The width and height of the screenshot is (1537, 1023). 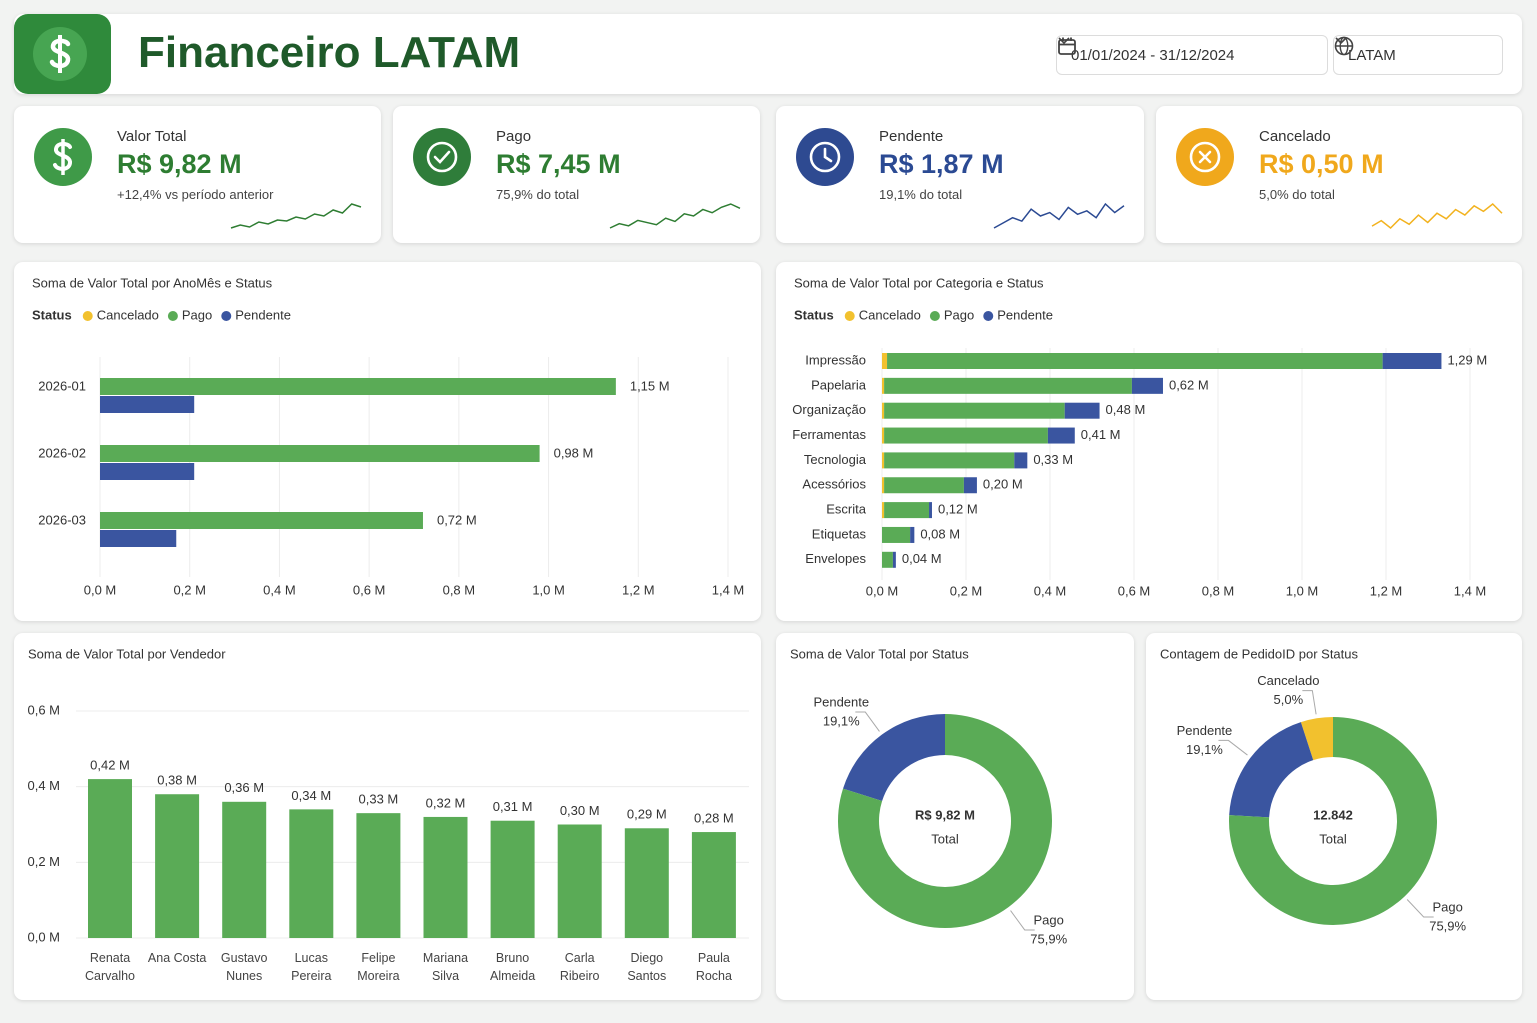 I want to click on slice-label: Pendente, so click(x=1205, y=730).